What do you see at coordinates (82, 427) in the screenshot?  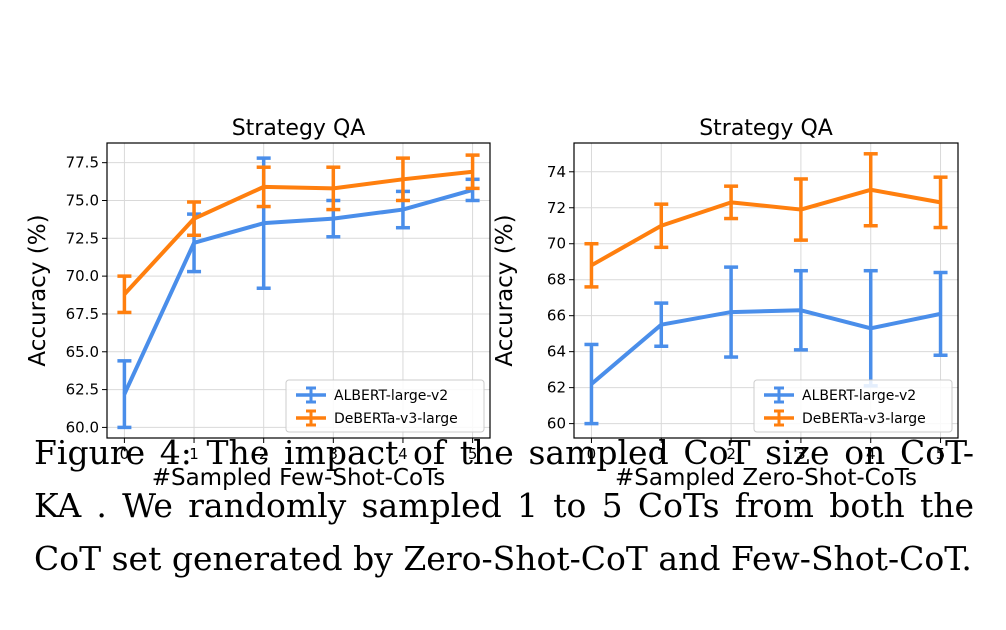 I see `y-tick-label: 60.0` at bounding box center [82, 427].